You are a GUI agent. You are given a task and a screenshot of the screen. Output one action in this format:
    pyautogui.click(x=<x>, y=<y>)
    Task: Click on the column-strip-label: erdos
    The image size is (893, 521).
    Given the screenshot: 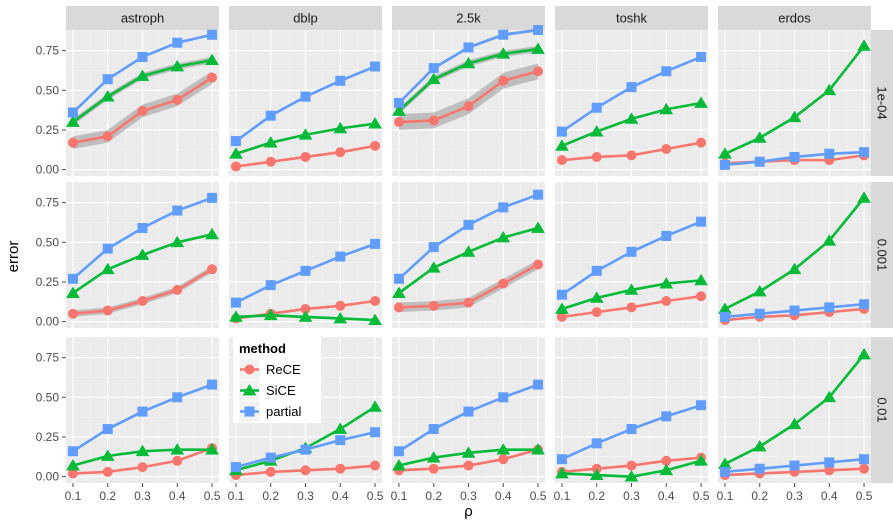 What is the action you would take?
    pyautogui.click(x=794, y=18)
    